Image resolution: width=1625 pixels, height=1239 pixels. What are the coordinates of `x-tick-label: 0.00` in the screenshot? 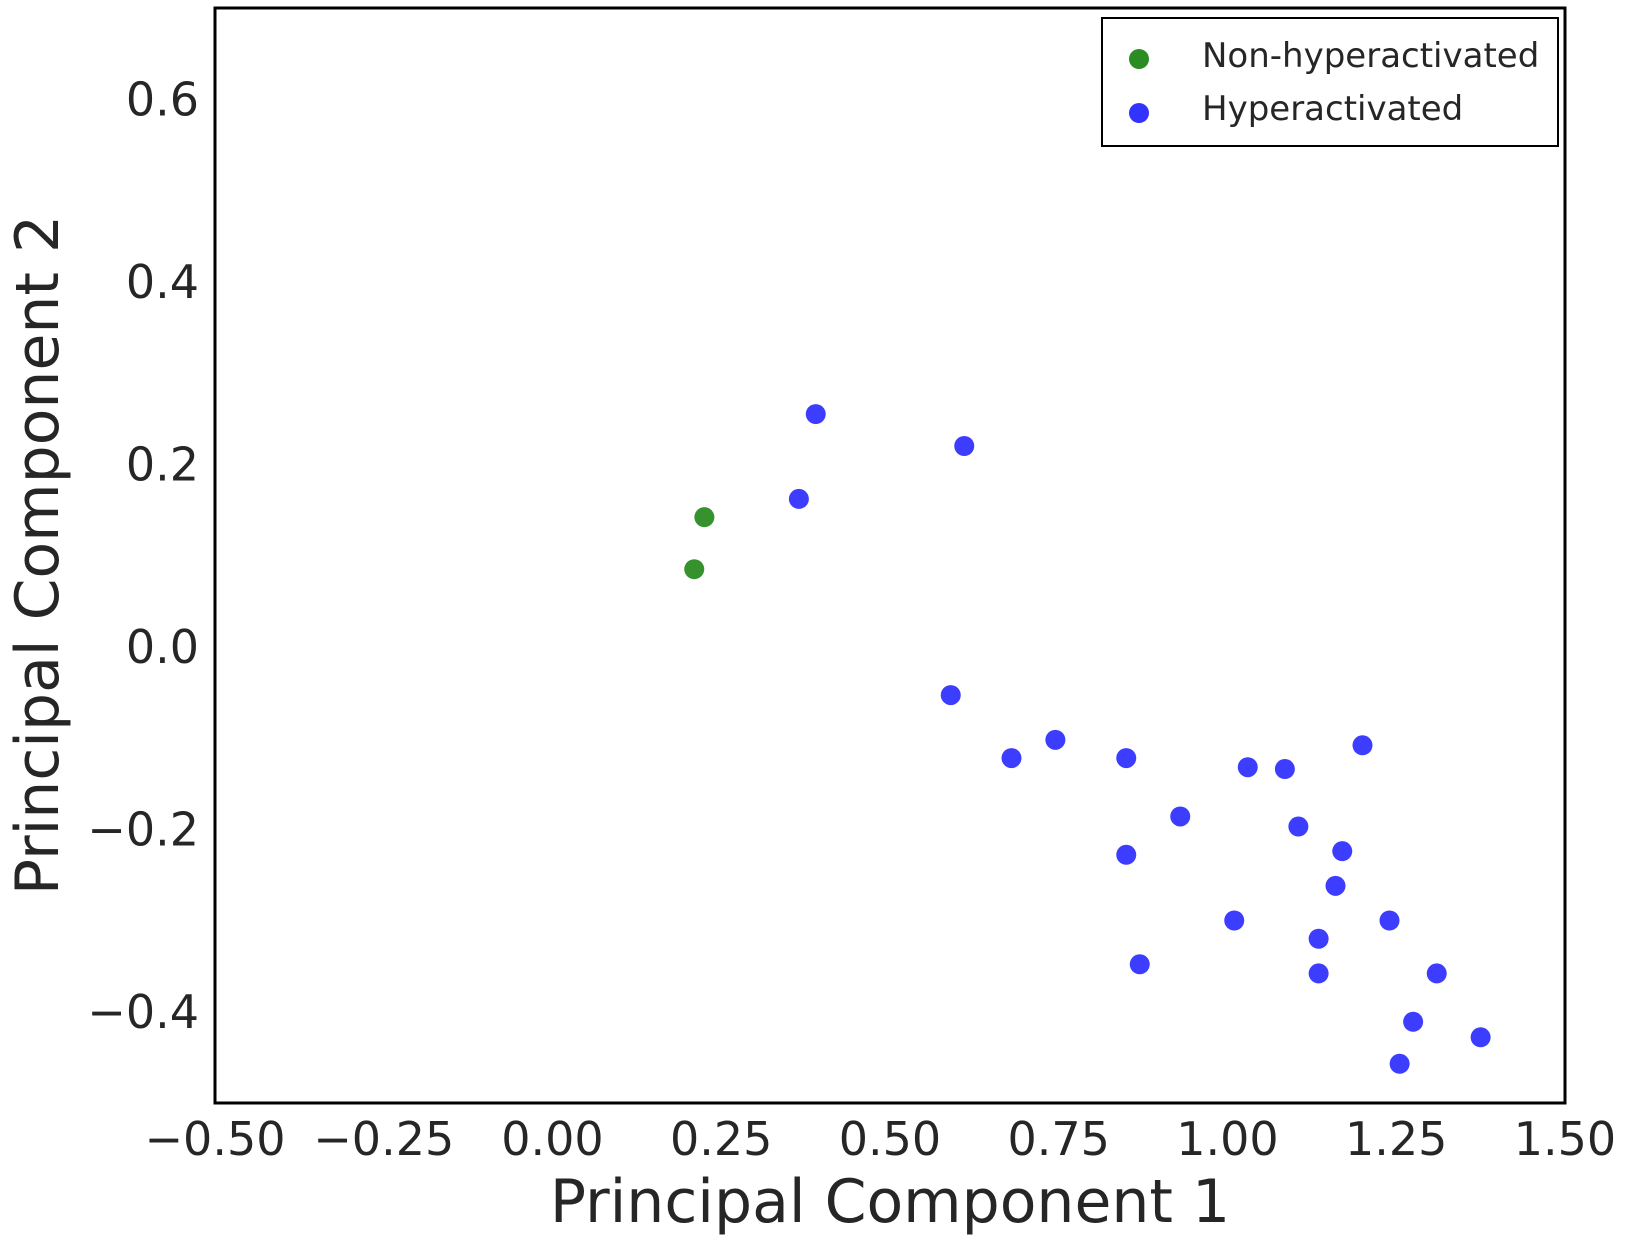 It's located at (552, 1139).